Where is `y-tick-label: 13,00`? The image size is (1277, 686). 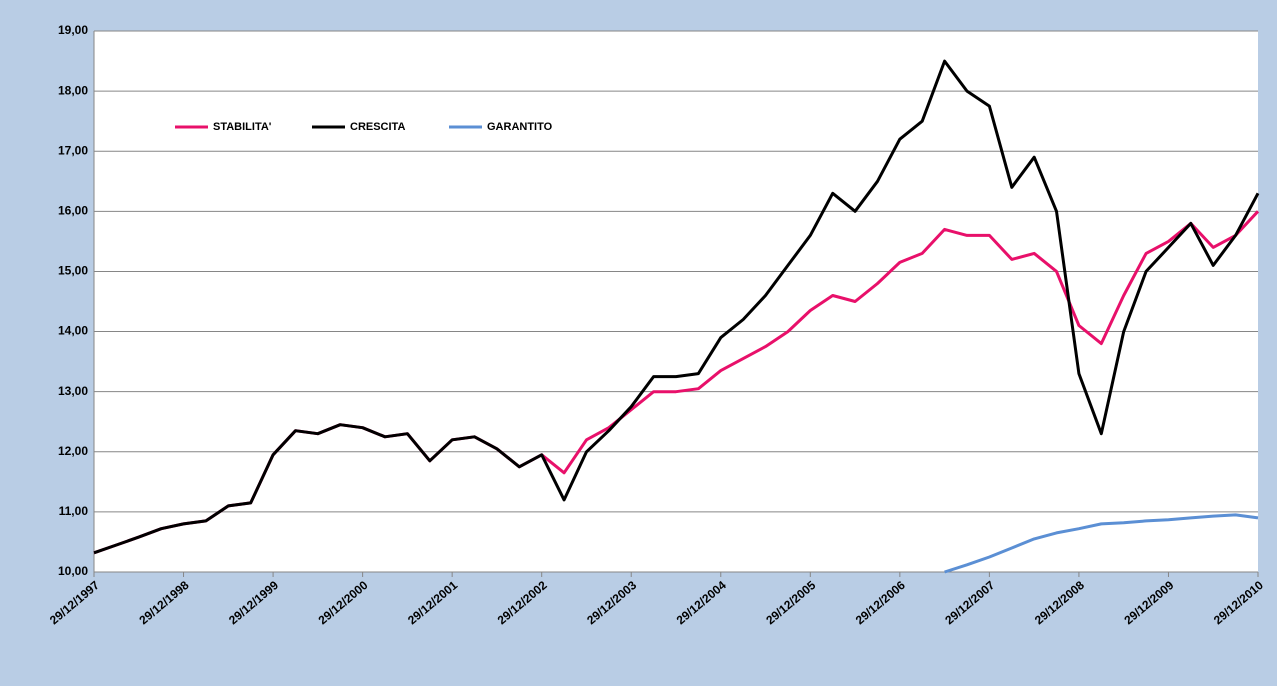 y-tick-label: 13,00 is located at coordinates (73, 391).